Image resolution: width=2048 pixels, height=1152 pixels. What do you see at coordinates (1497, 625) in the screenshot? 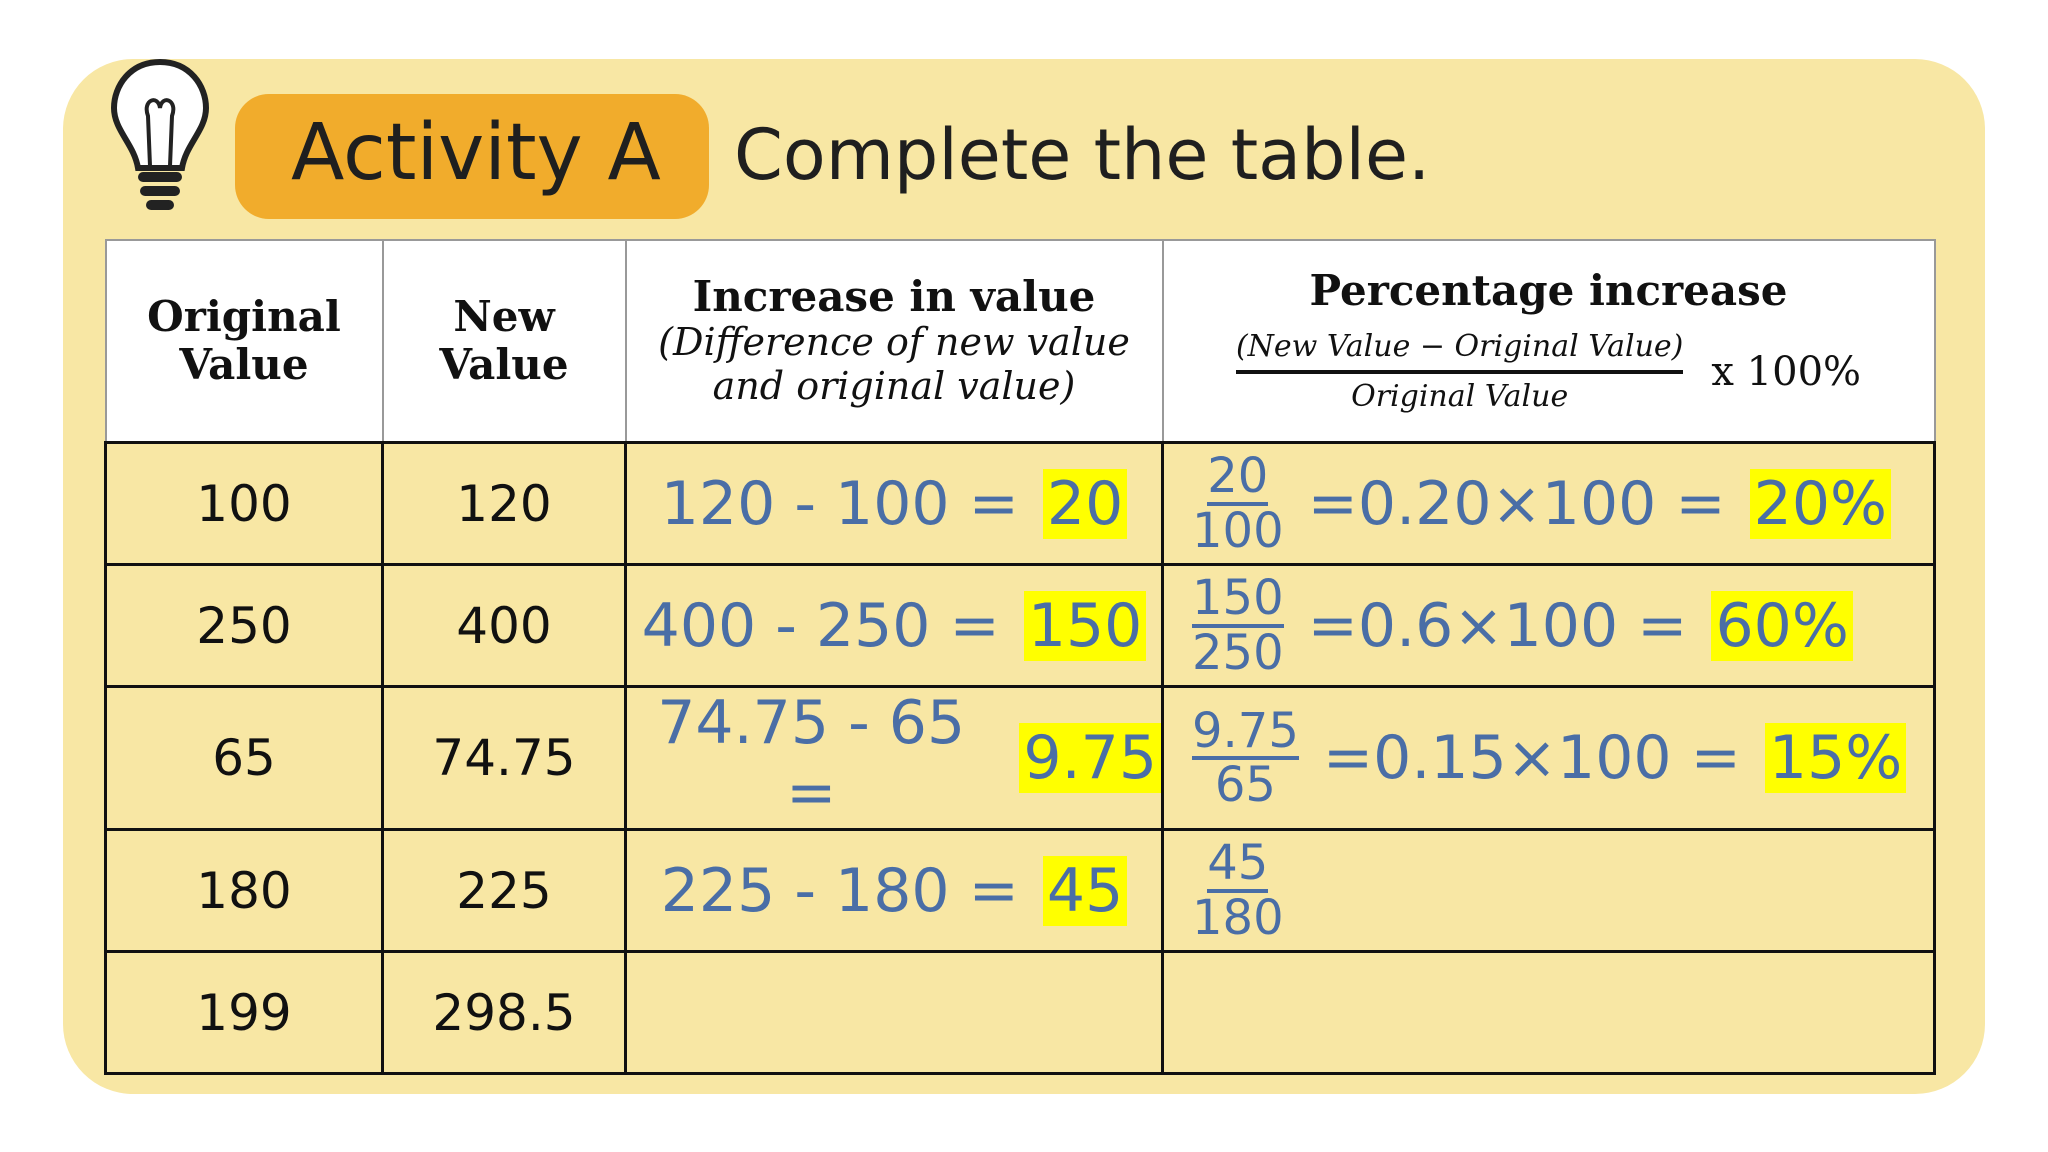
I see `calculation: =0.6×100 =` at bounding box center [1497, 625].